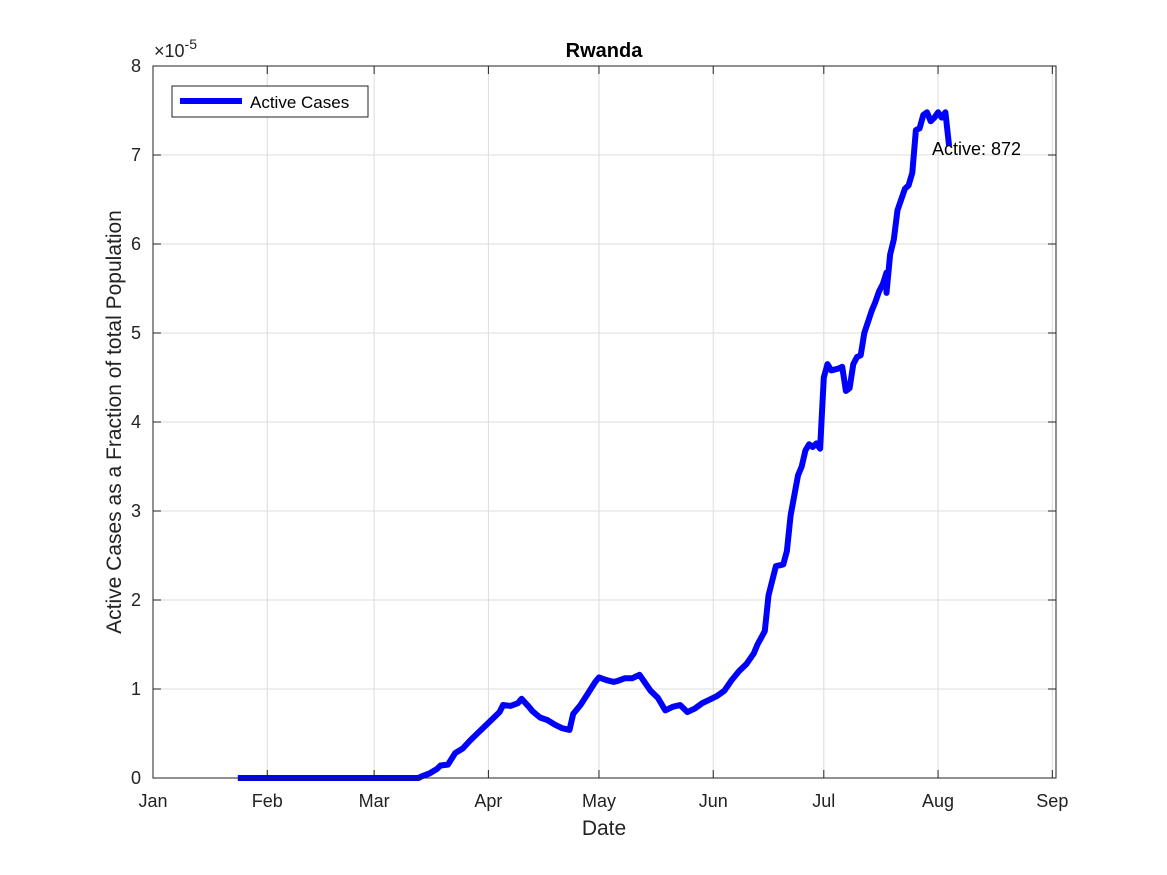 Image resolution: width=1167 pixels, height=875 pixels. What do you see at coordinates (267, 801) in the screenshot?
I see `x-tick-label: Feb` at bounding box center [267, 801].